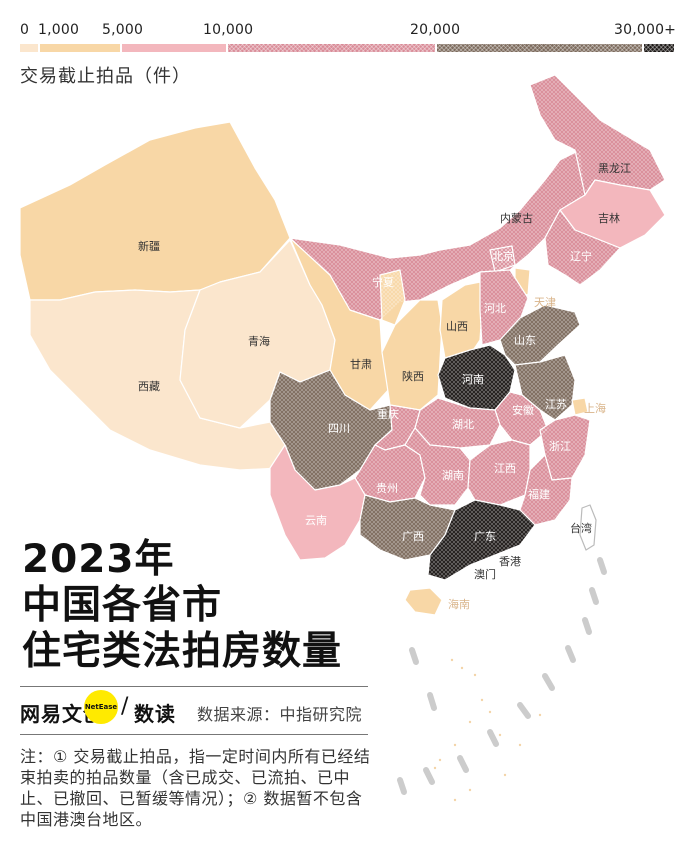 This screenshot has width=700, height=863. I want to click on label-shanxi: 山西, so click(457, 326).